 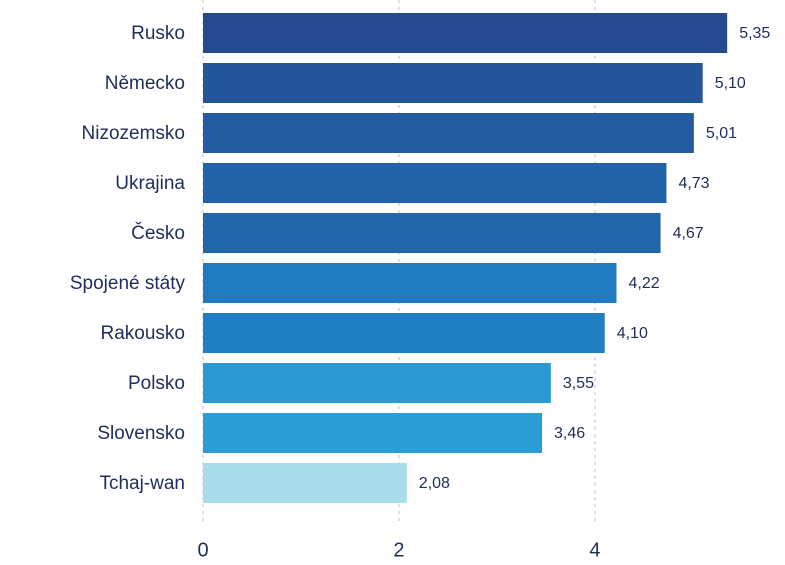 What do you see at coordinates (721, 133) in the screenshot?
I see `value-label: 5,01` at bounding box center [721, 133].